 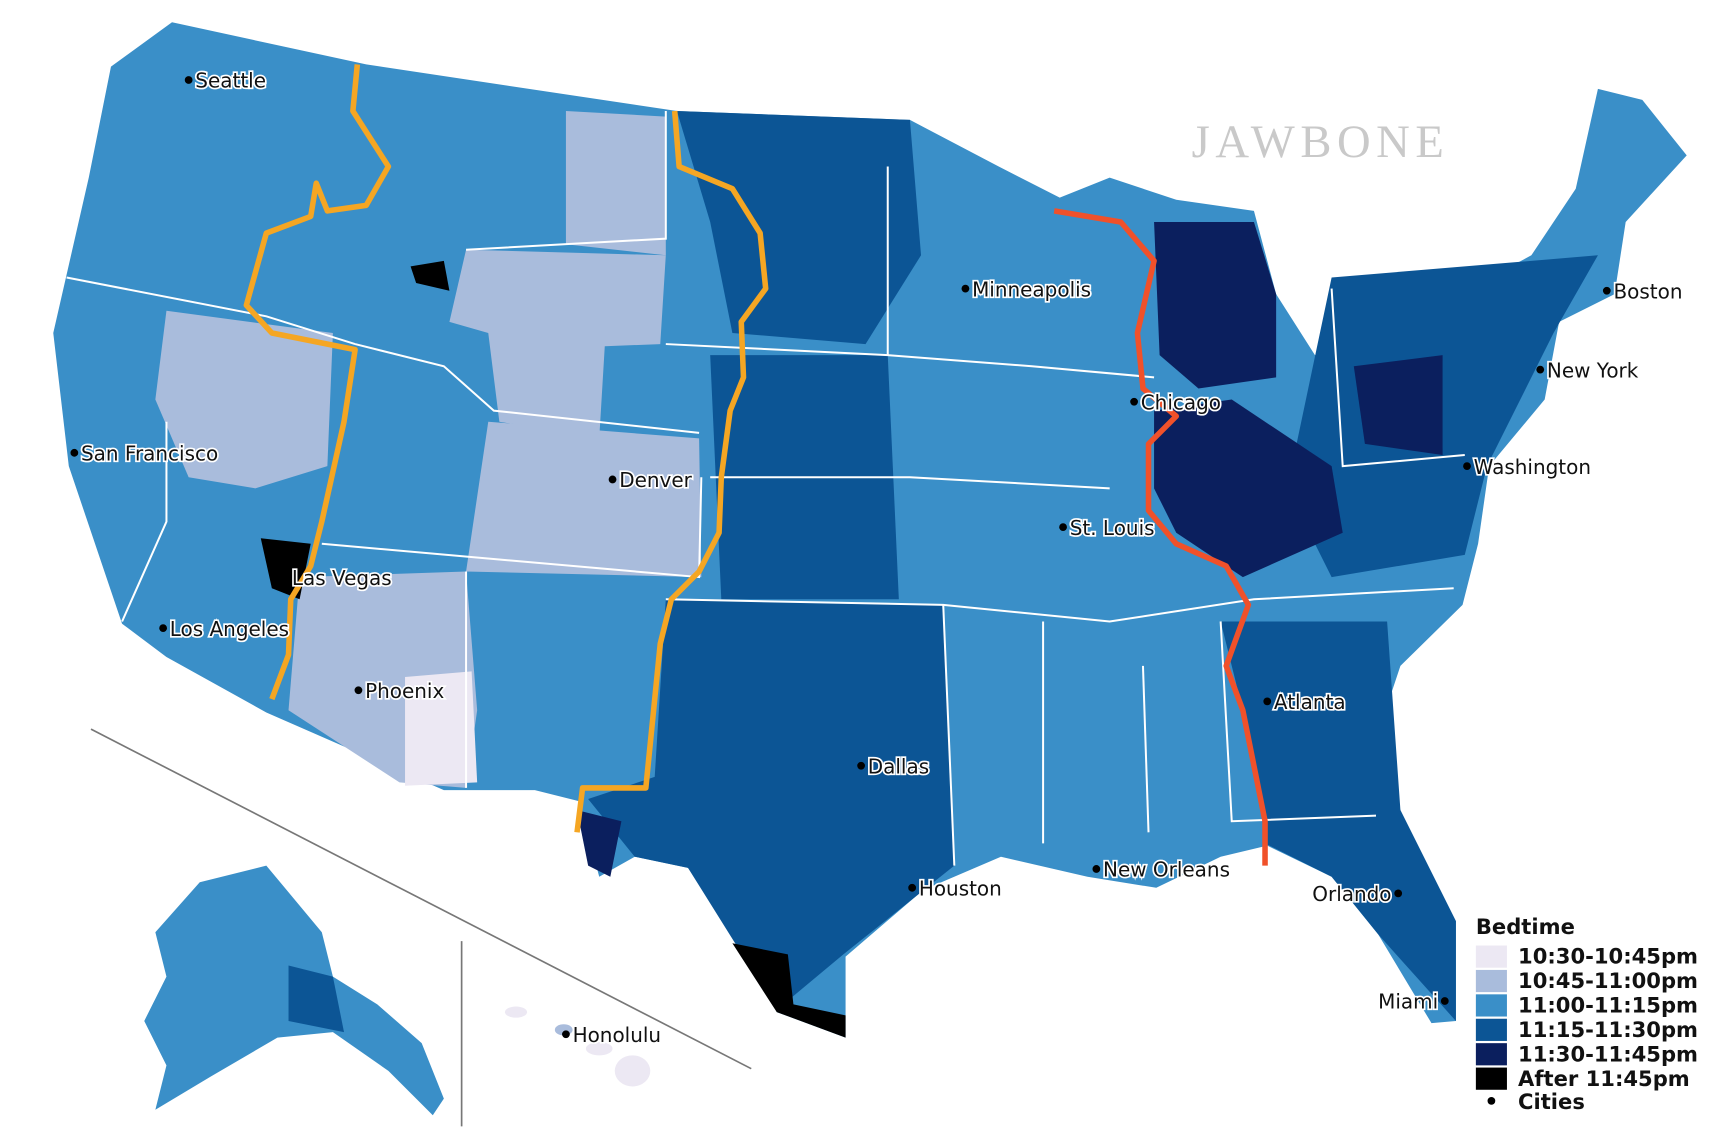 What do you see at coordinates (1031, 289) in the screenshot?
I see `city-label: Minneapolis` at bounding box center [1031, 289].